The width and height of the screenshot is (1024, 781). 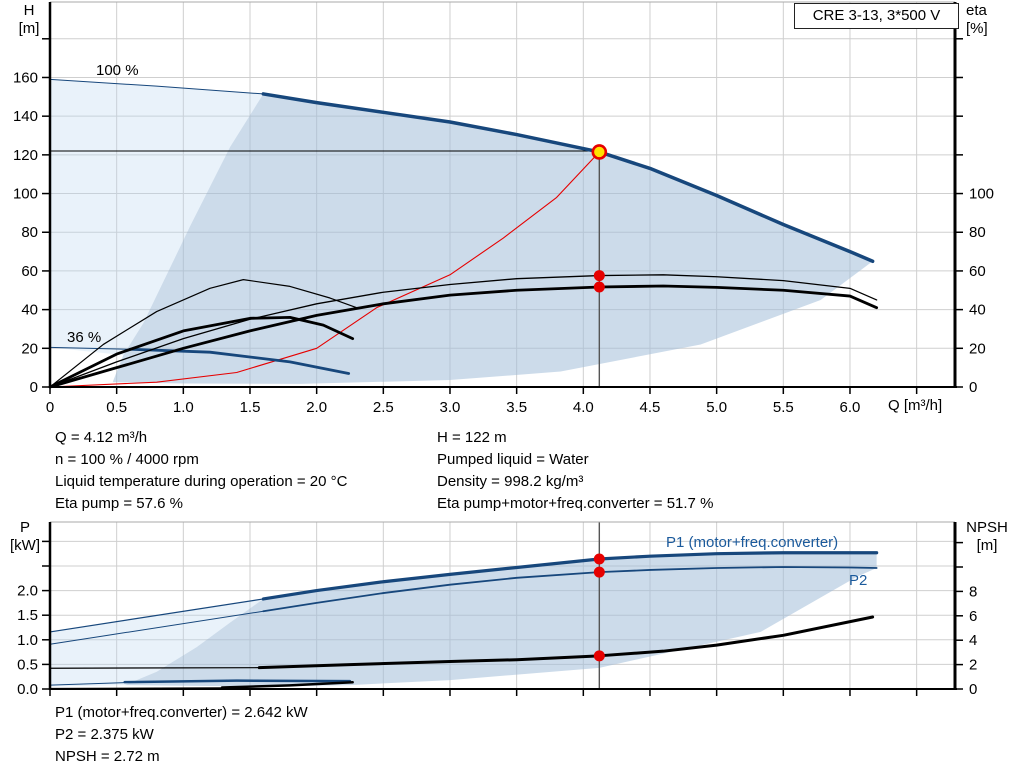 I want to click on info-line-p1: P1 (motor+freq.converter) = 2.642 kW, so click(x=181, y=712).